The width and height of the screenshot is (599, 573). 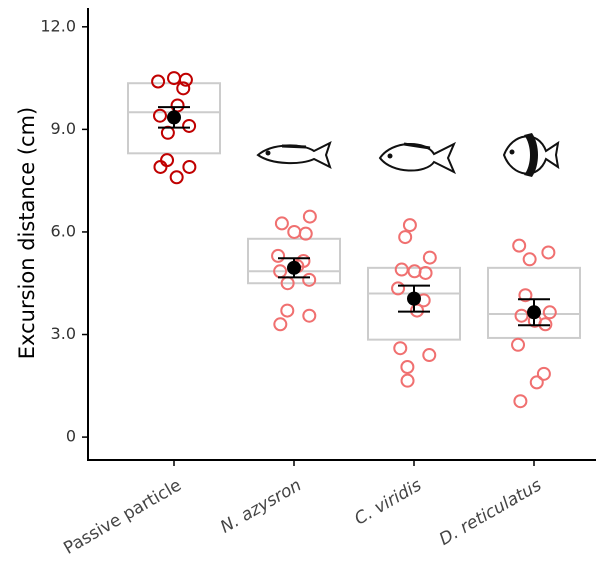 What do you see at coordinates (63, 230) in the screenshot?
I see `y-tick-label: 6.0` at bounding box center [63, 230].